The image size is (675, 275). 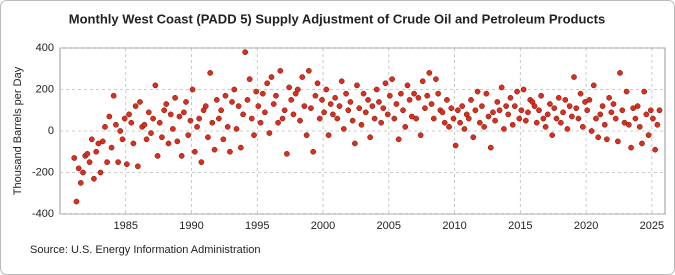 I want to click on y-tick-label: 200, so click(x=45, y=89).